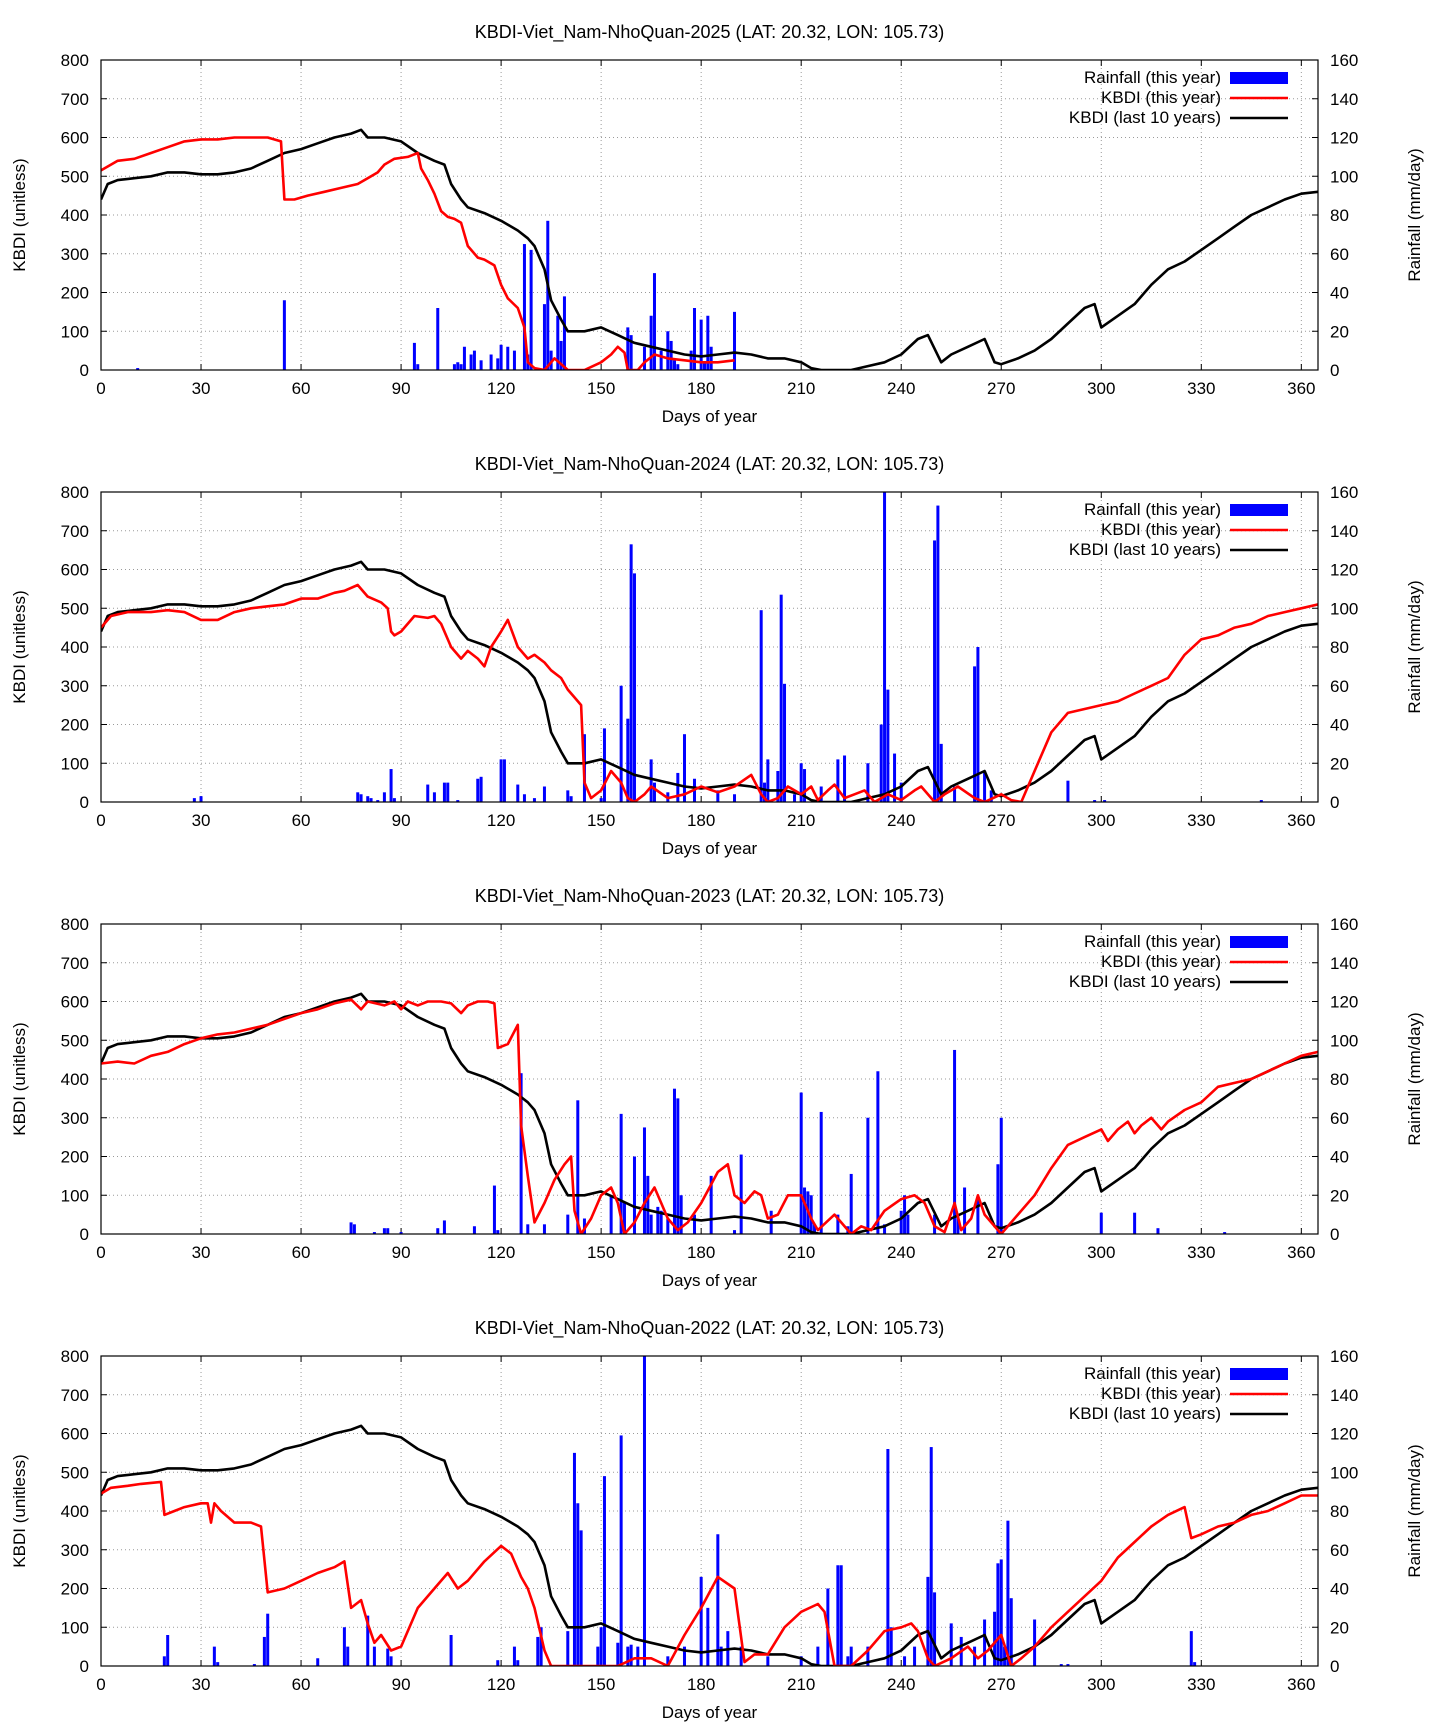 The width and height of the screenshot is (1440, 1728). What do you see at coordinates (1339, 1118) in the screenshot?
I see `y2-tick-label: 60` at bounding box center [1339, 1118].